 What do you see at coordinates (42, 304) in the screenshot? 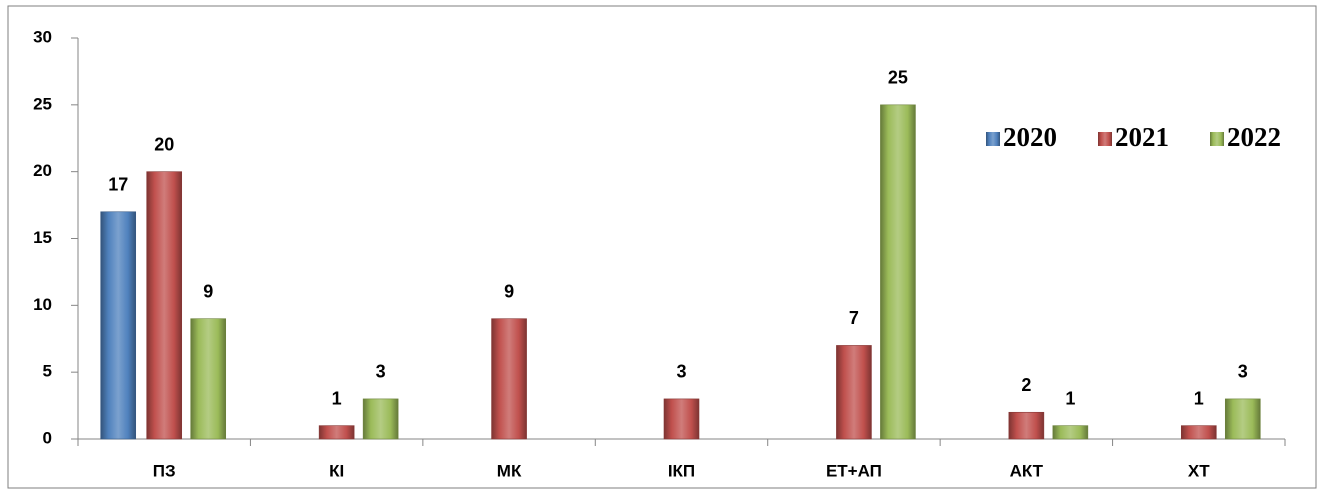
I see `y-tick-label: 10` at bounding box center [42, 304].